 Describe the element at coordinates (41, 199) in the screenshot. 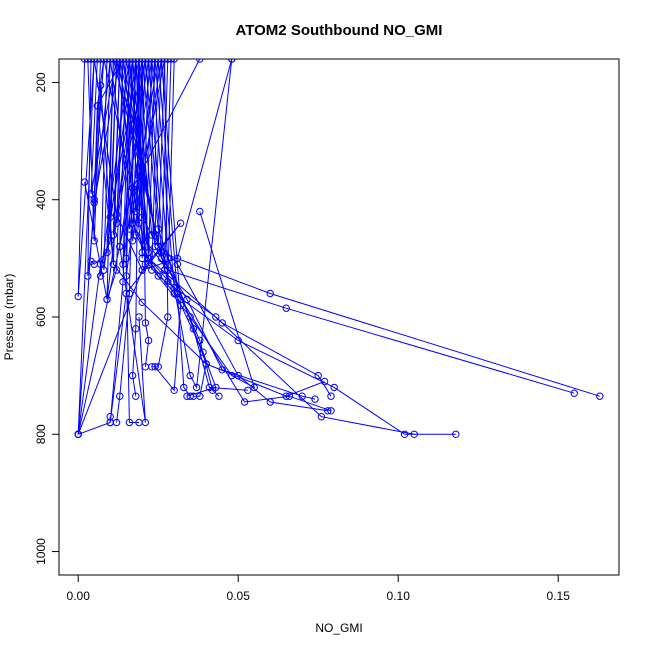

I see `y-tick-label: 400` at that location.